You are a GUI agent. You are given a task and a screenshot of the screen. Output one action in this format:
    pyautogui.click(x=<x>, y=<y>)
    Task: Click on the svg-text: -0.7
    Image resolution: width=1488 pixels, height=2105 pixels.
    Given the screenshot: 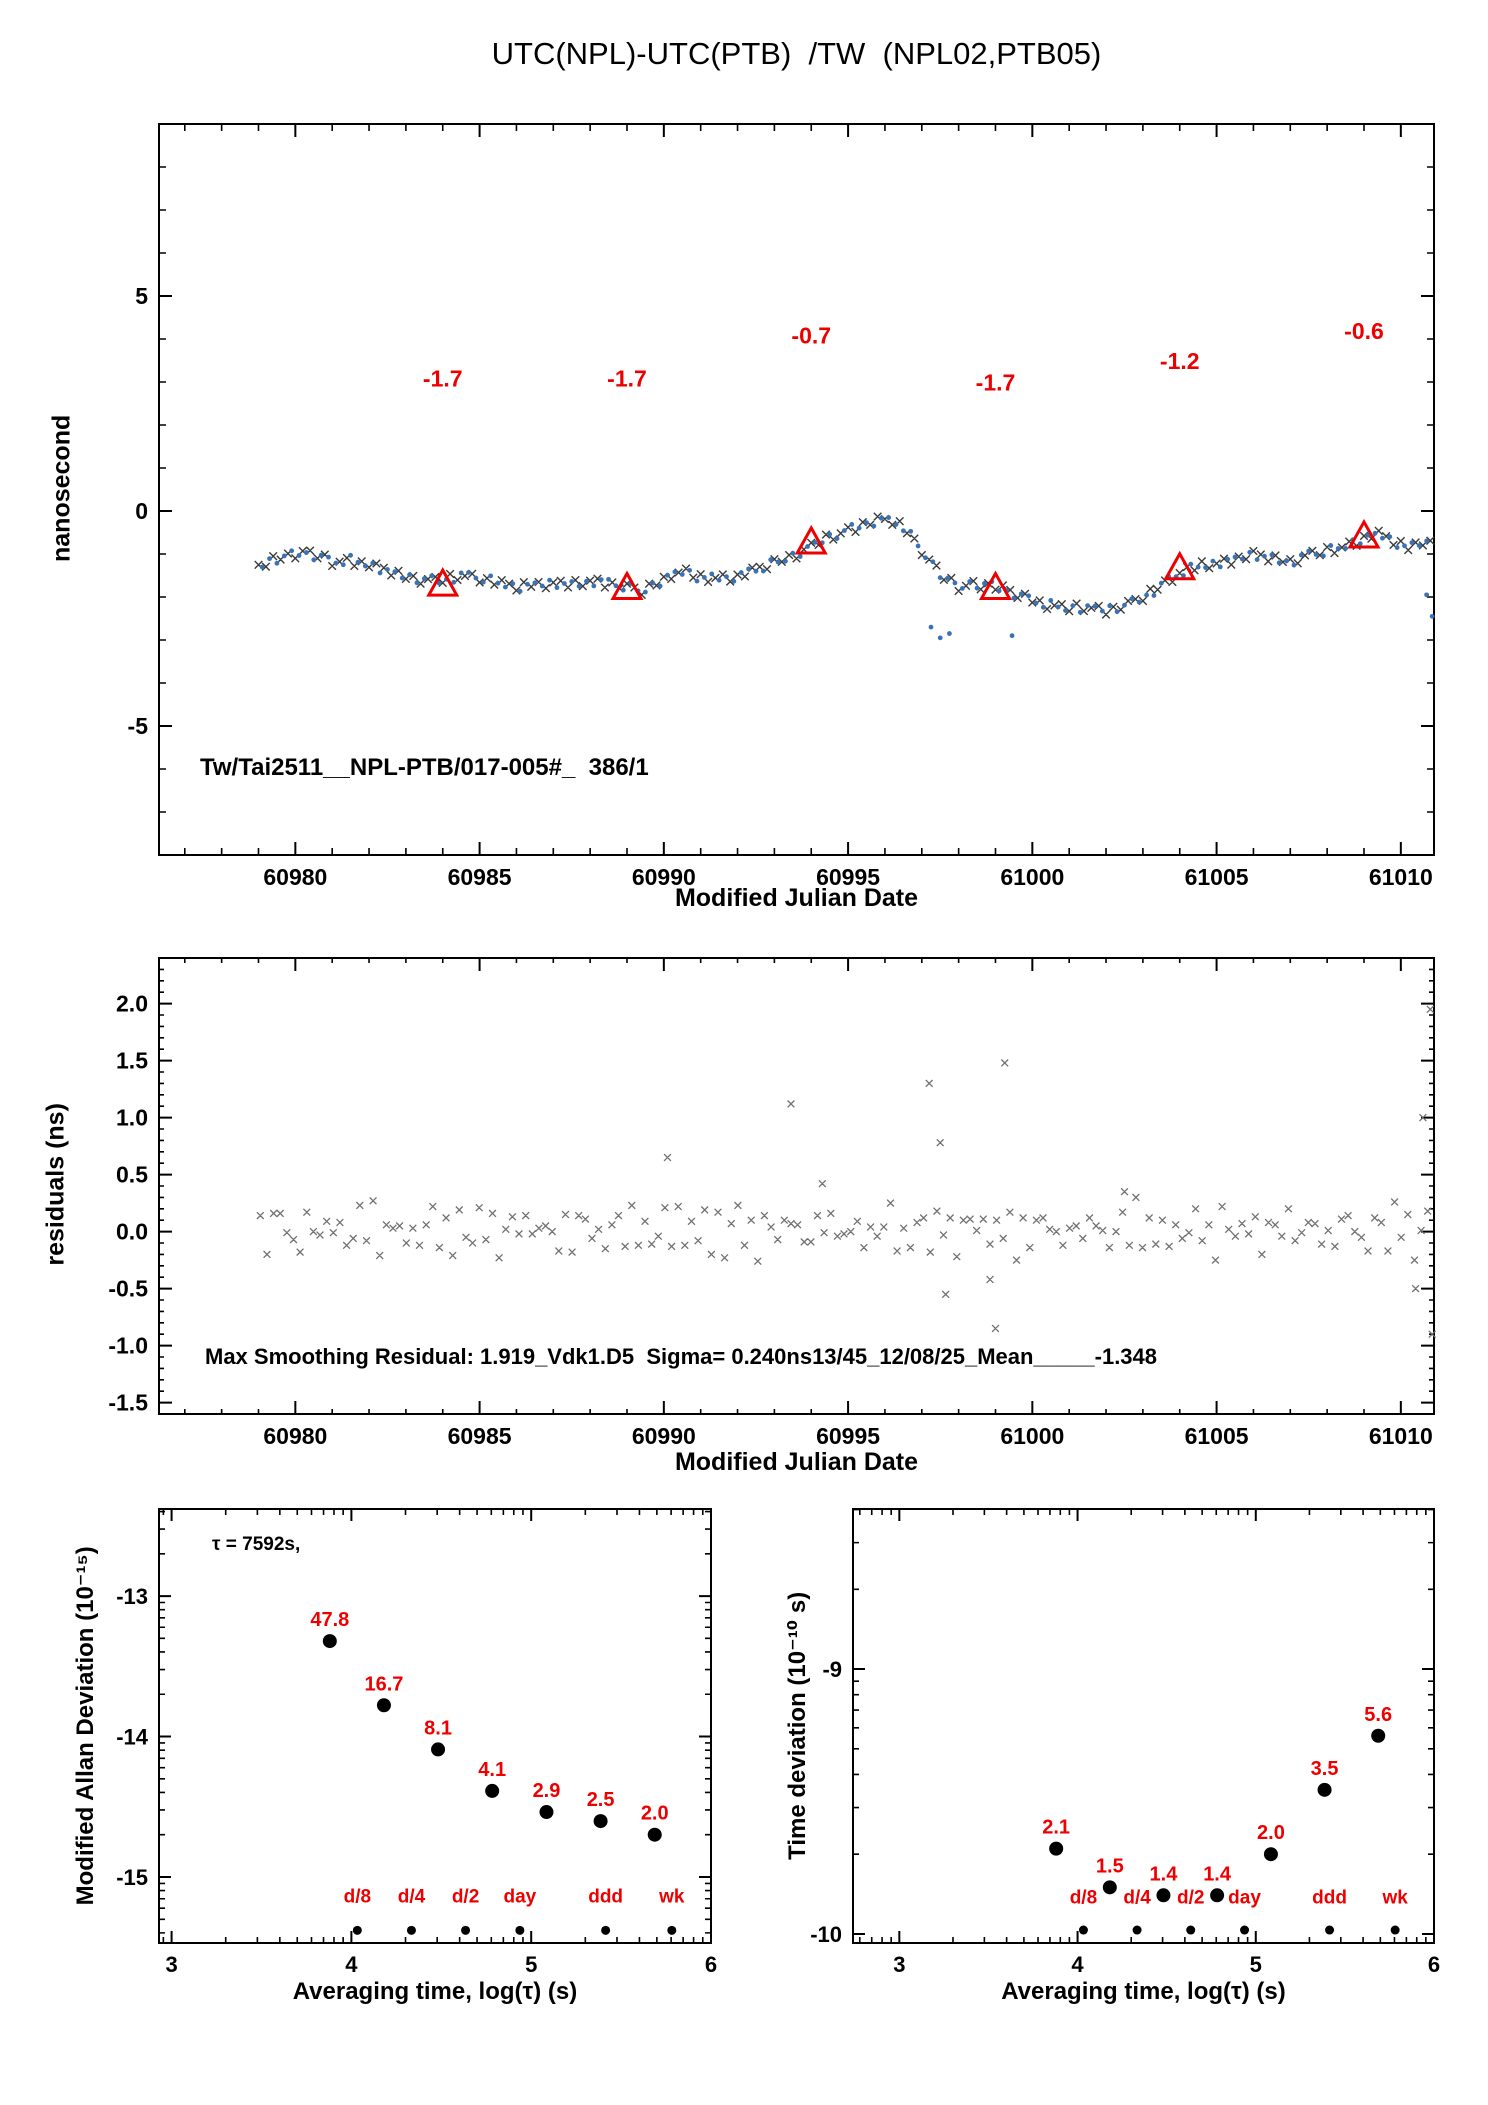 What is the action you would take?
    pyautogui.click(x=811, y=335)
    